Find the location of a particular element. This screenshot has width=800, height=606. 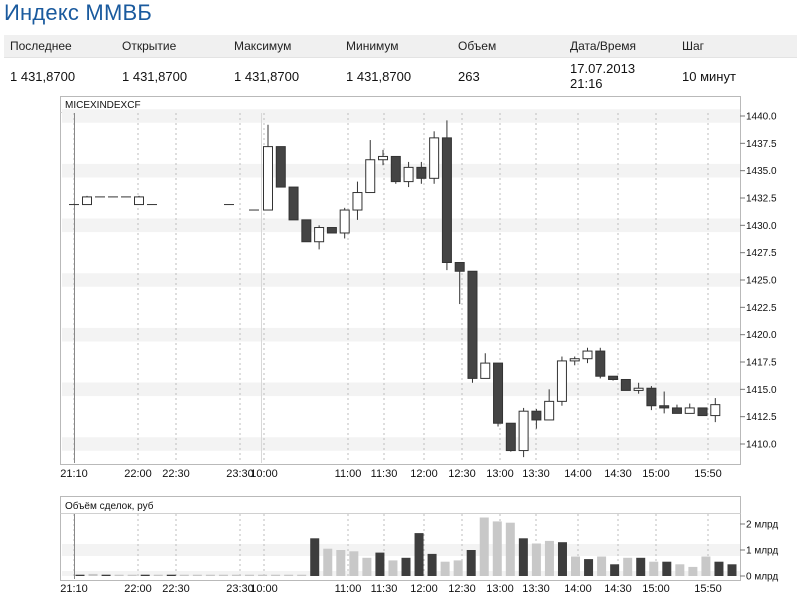

price-xtick-label: 11:00 is located at coordinates (348, 474).